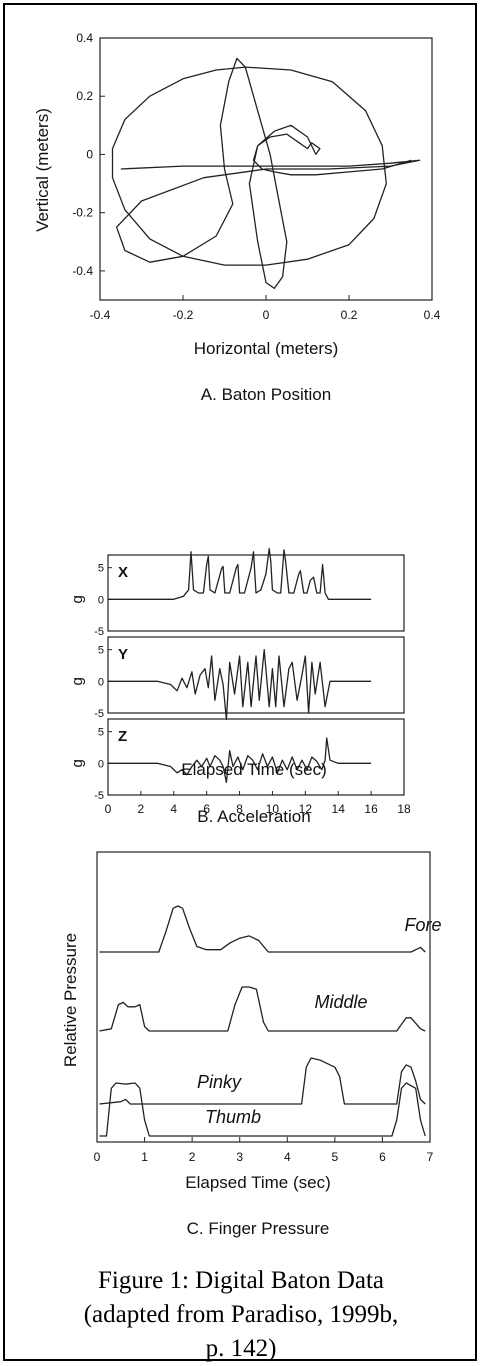 The width and height of the screenshot is (482, 1366). Describe the element at coordinates (108, 809) in the screenshot. I see `panel-b-xtick-label: 0` at that location.